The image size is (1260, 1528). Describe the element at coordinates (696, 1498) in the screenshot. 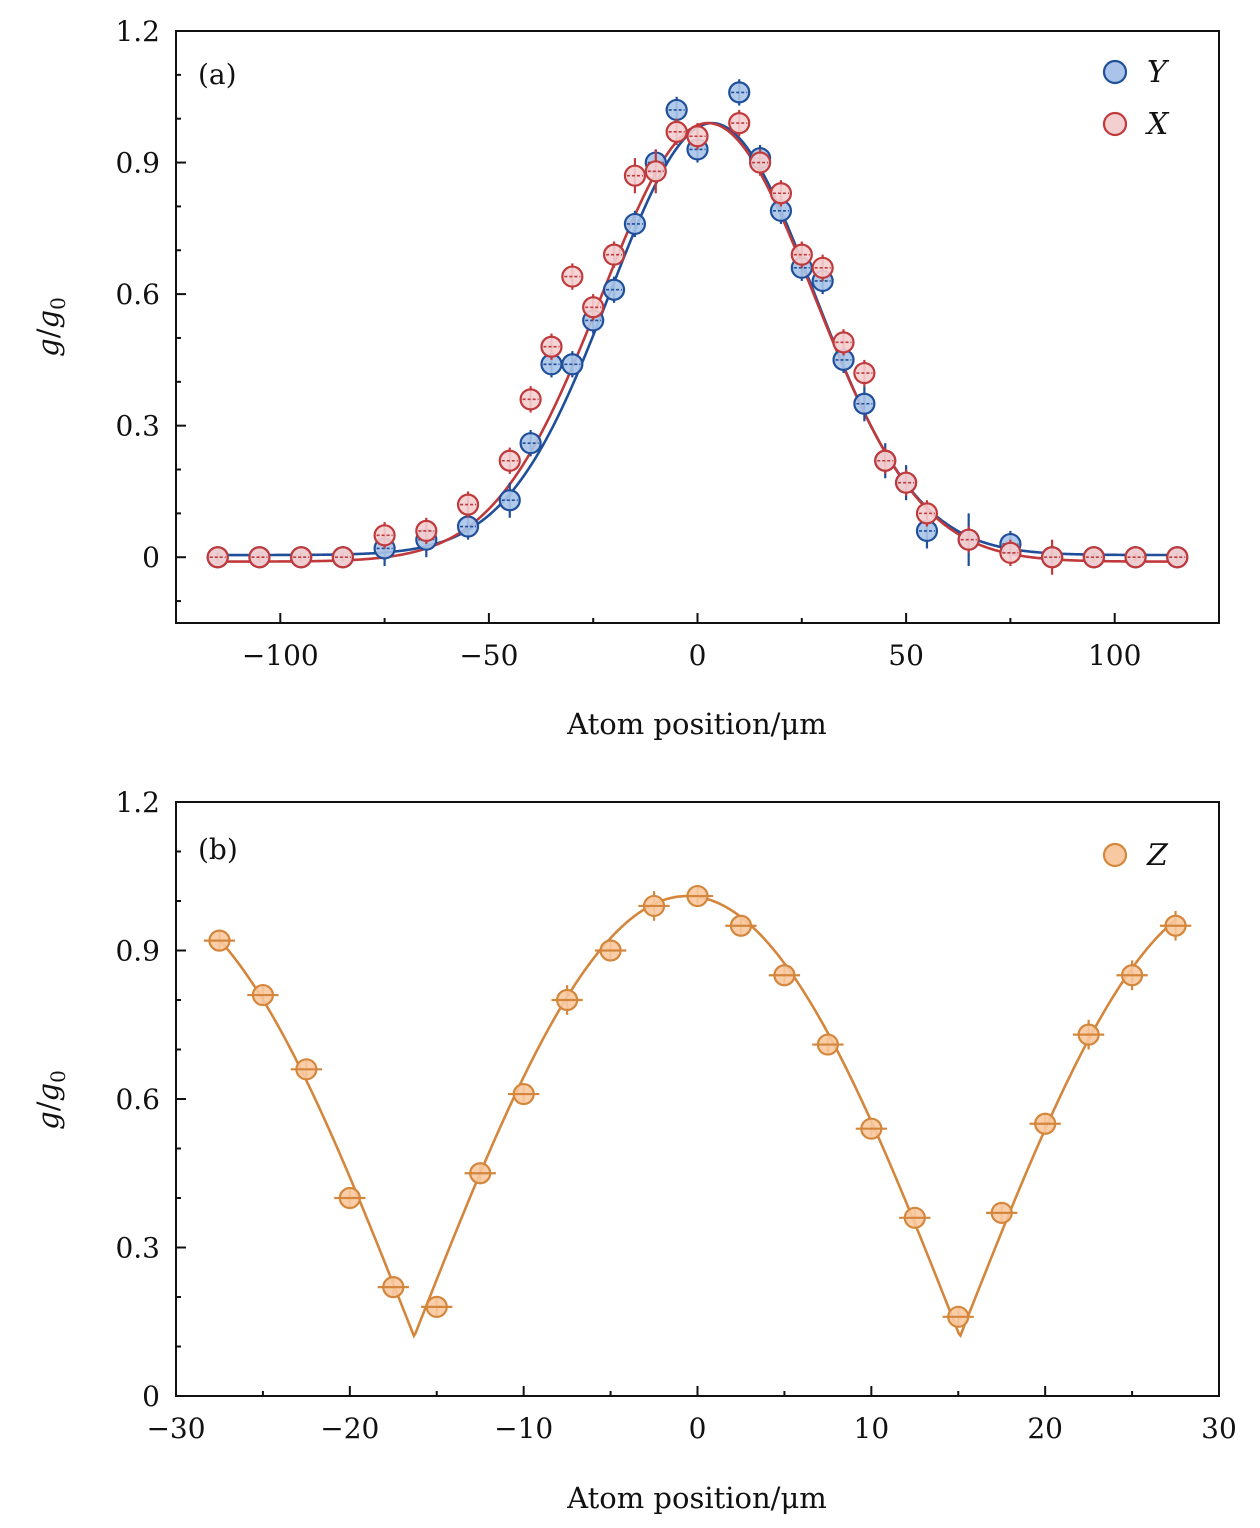

I see `x-axis-label-b: Atom position/μm` at that location.